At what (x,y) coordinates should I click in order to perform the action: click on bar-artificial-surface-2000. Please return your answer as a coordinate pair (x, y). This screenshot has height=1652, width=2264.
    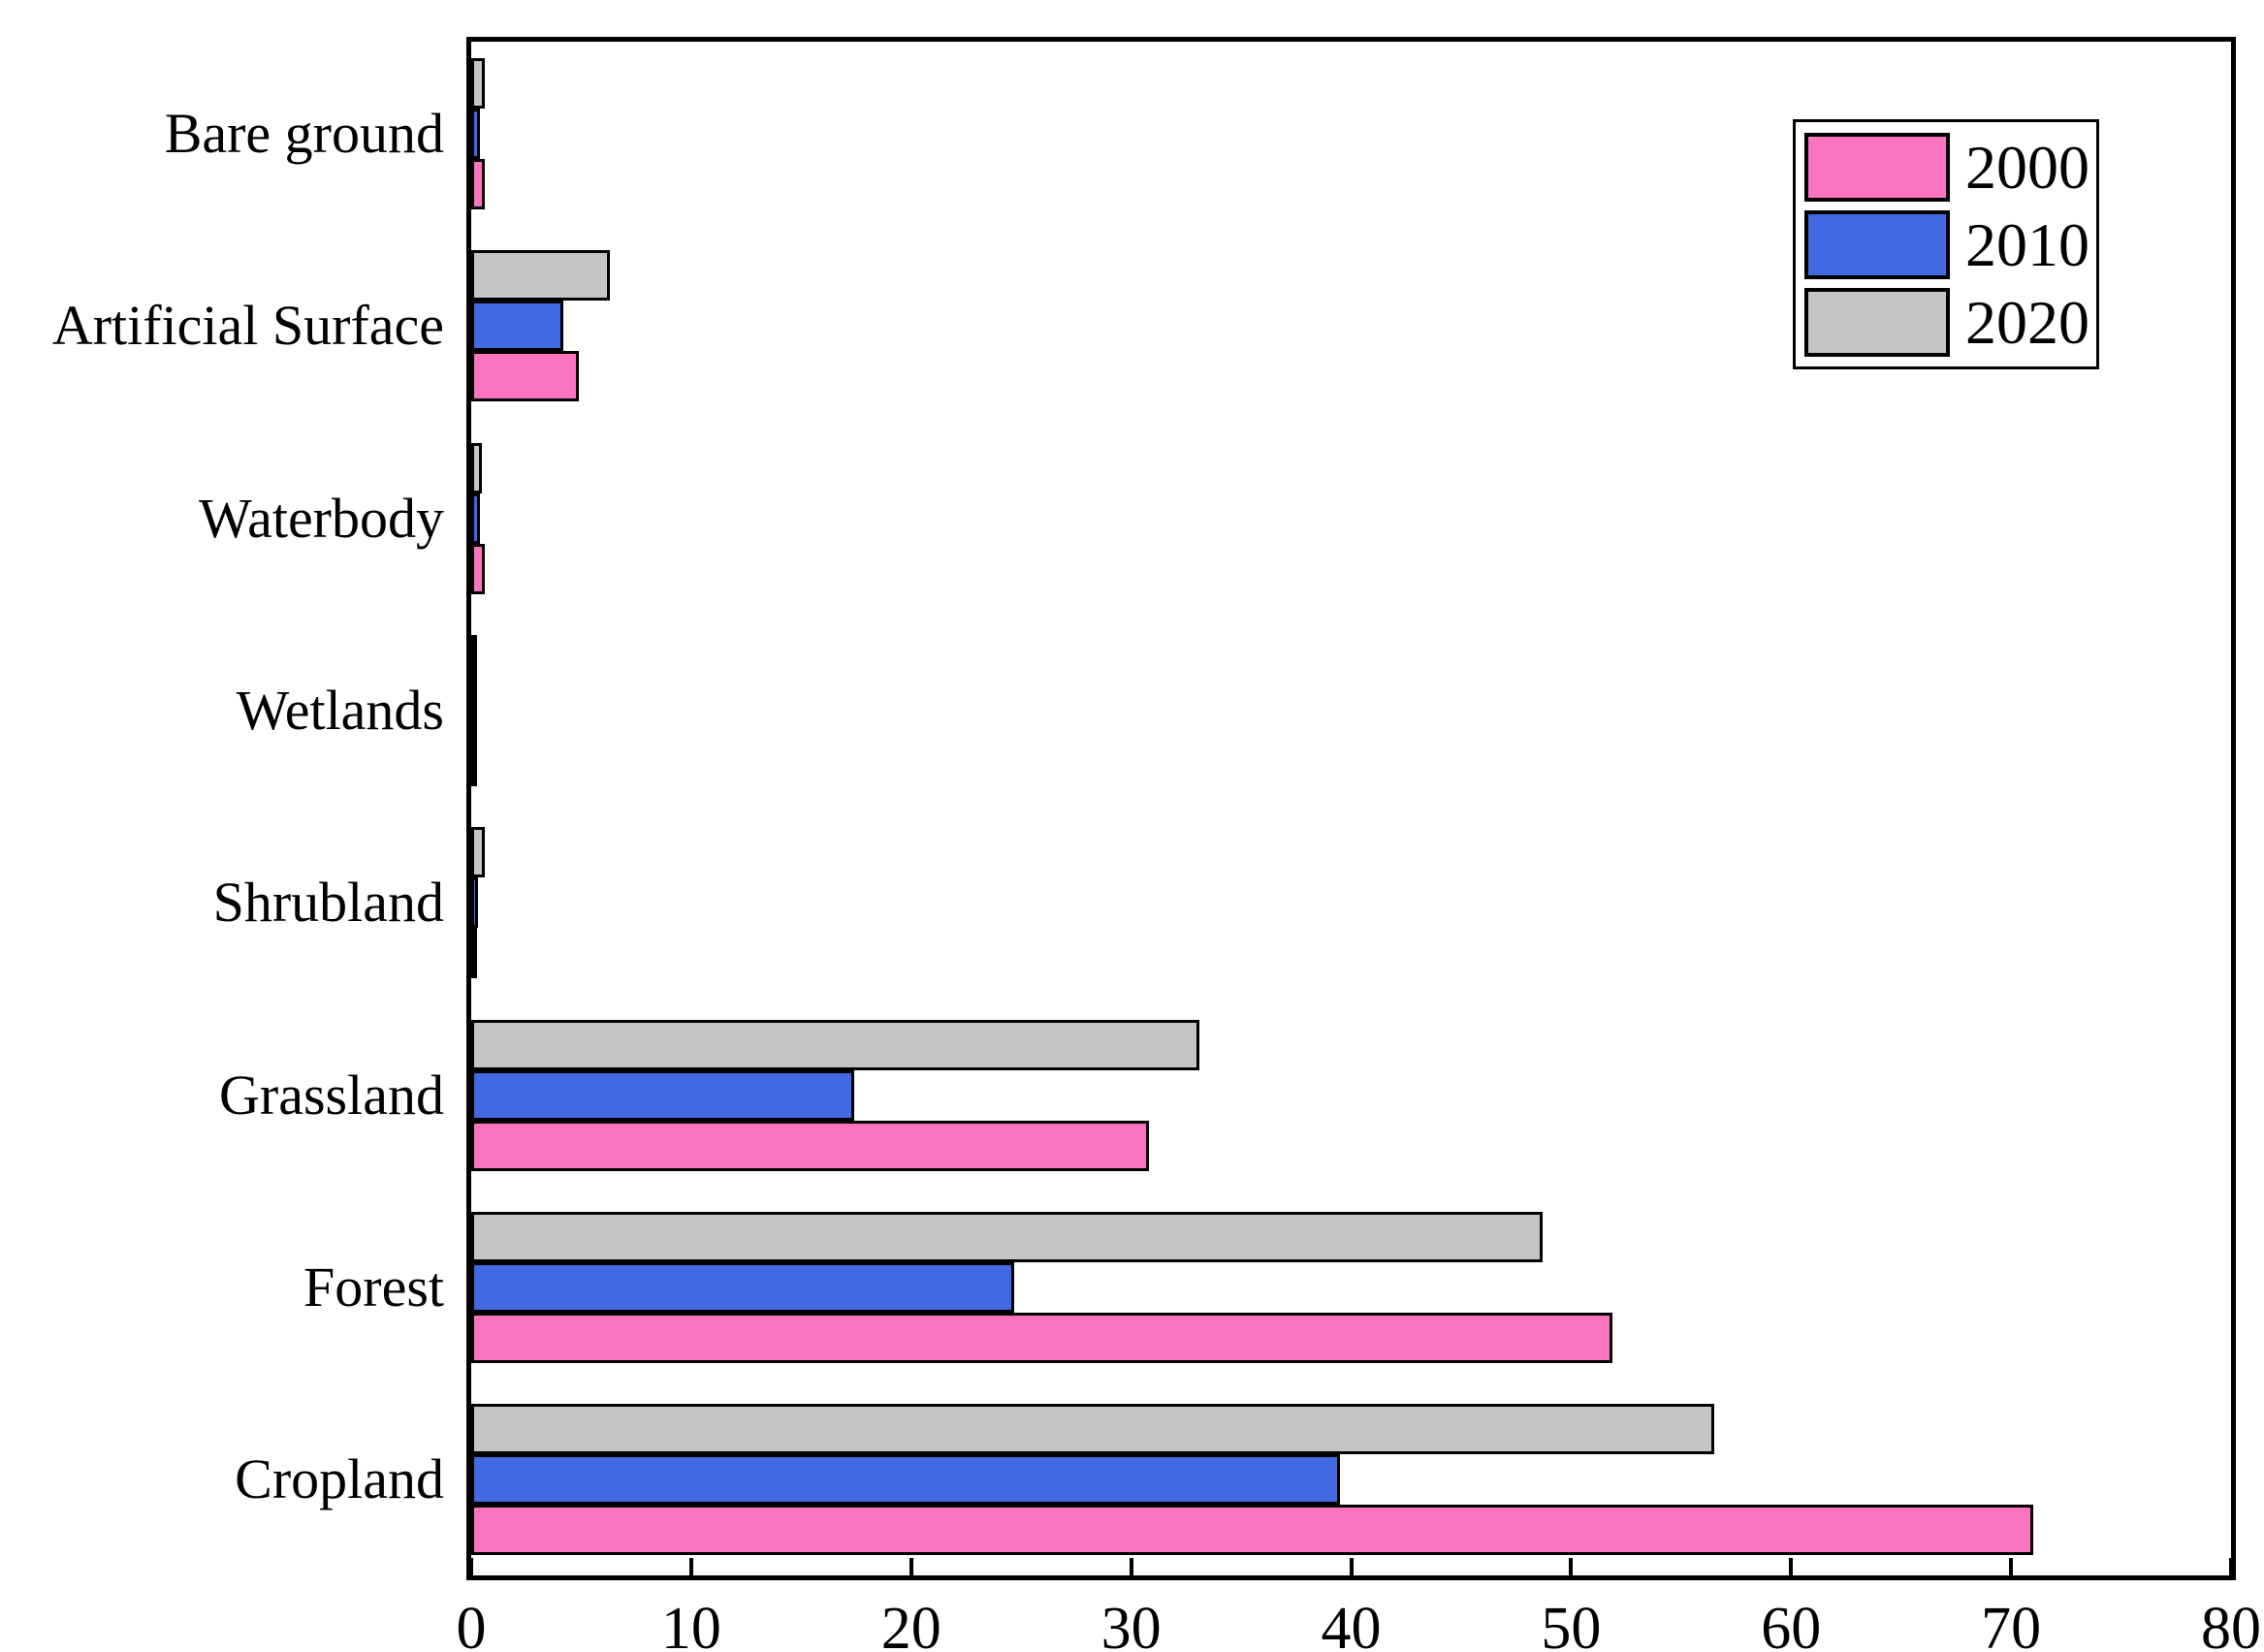
    Looking at the image, I should click on (525, 377).